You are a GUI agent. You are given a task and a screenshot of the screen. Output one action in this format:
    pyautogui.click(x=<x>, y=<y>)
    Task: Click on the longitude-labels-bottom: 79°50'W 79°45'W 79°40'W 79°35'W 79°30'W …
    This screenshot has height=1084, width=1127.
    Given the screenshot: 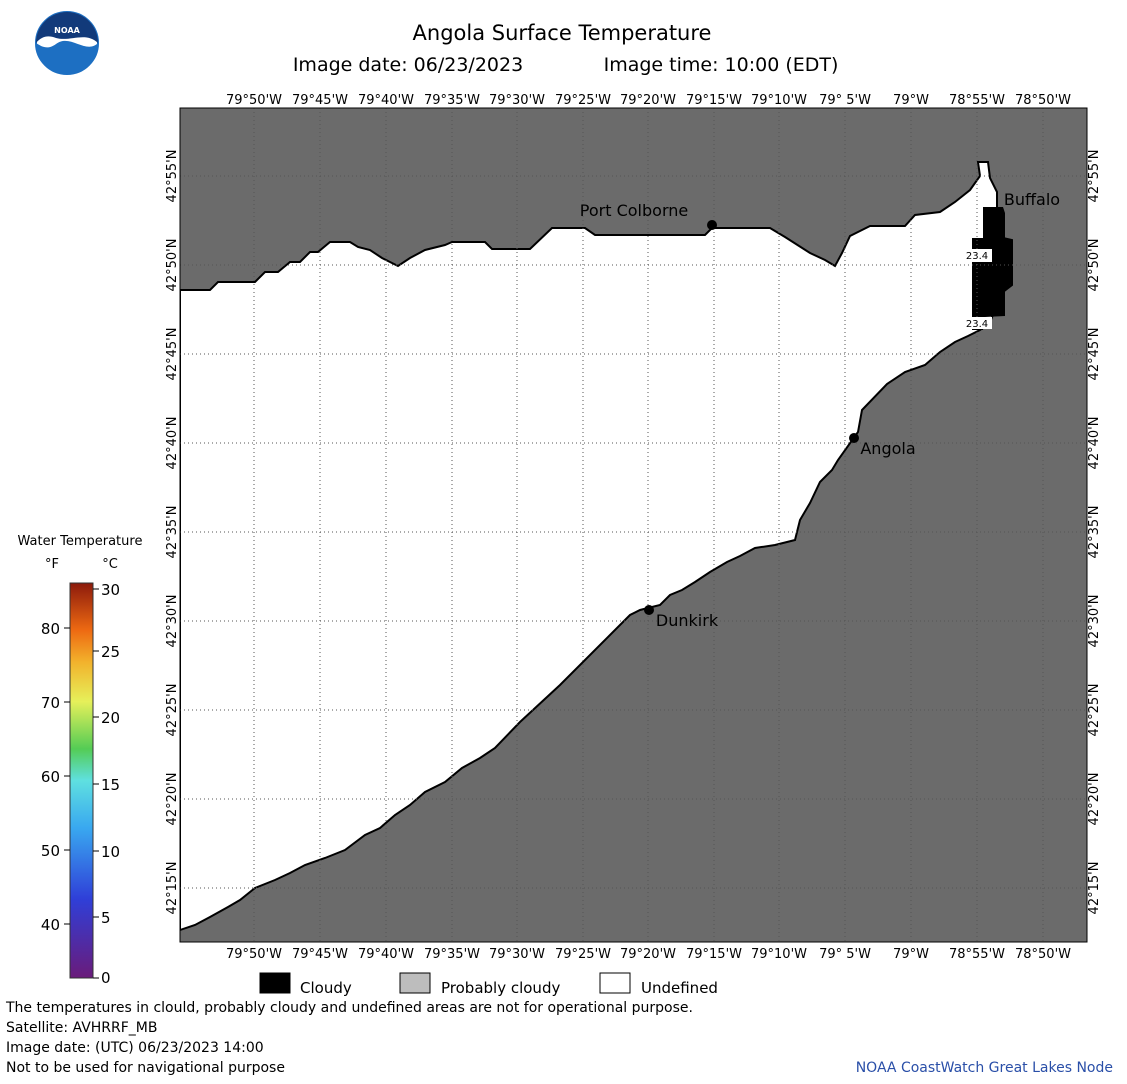 What is the action you would take?
    pyautogui.click(x=648, y=954)
    